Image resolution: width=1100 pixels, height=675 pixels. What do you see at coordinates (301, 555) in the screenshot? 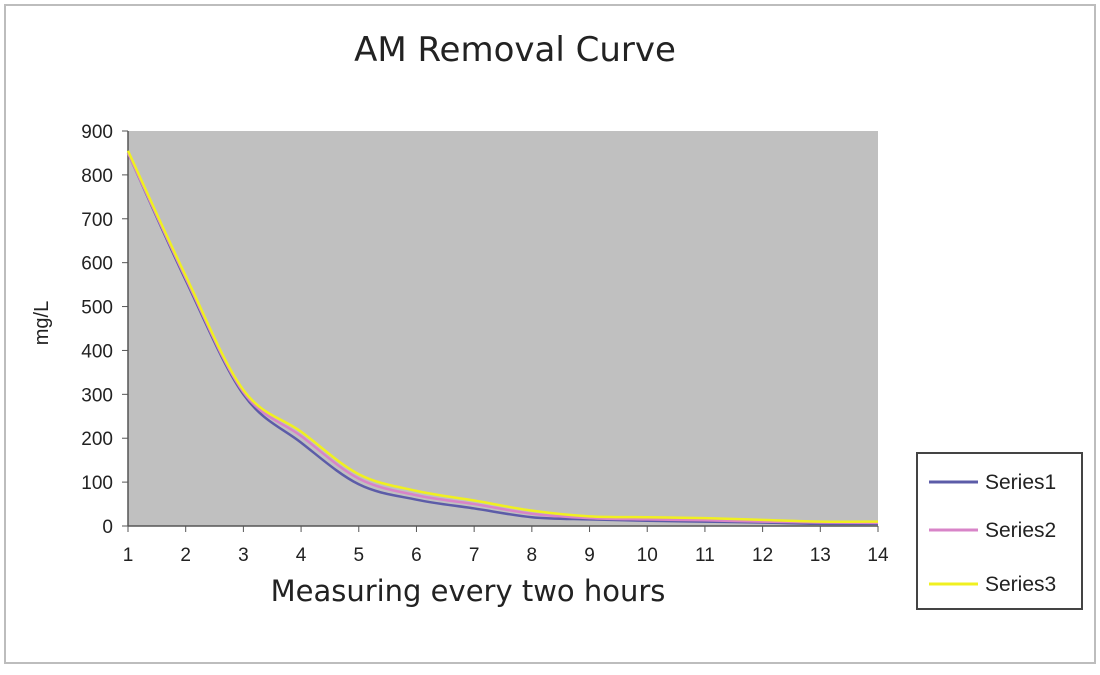
I see `x-tick-label: 4` at bounding box center [301, 555].